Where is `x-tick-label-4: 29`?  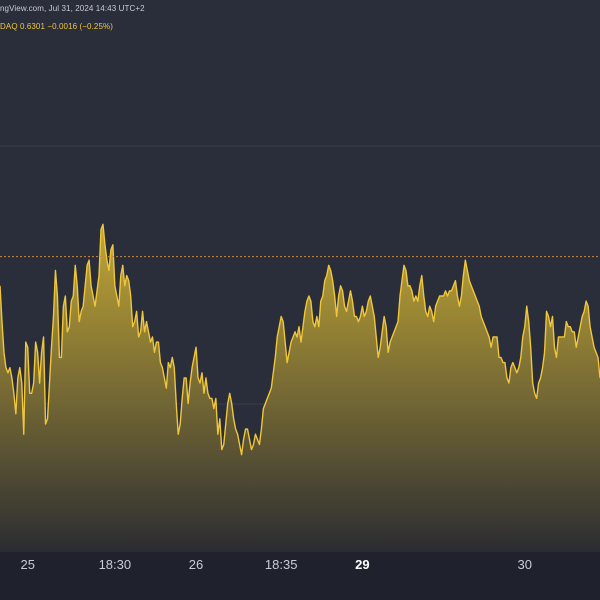 x-tick-label-4: 29 is located at coordinates (362, 564).